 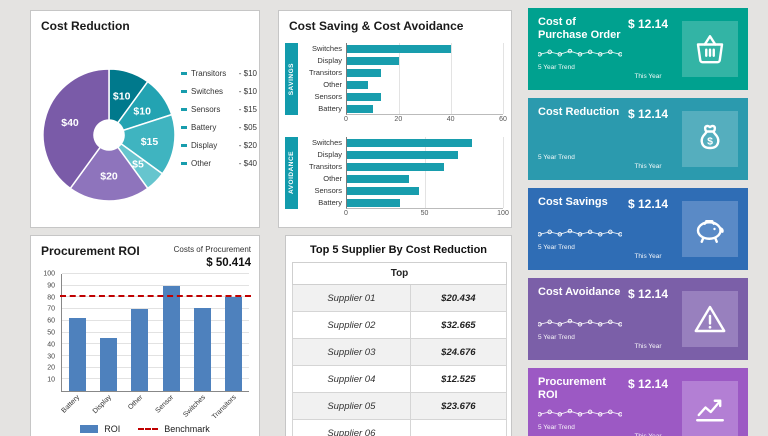 What do you see at coordinates (399, 49) in the screenshot?
I see `savings-bar-switches` at bounding box center [399, 49].